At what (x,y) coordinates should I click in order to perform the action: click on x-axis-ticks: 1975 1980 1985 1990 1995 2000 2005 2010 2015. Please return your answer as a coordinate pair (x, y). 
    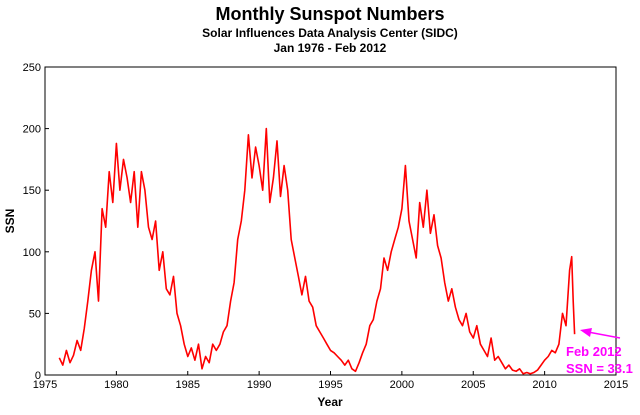
    Looking at the image, I should click on (330, 381).